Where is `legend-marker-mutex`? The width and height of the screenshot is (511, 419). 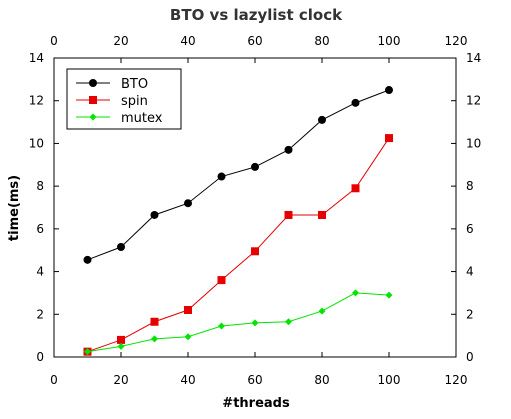 legend-marker-mutex is located at coordinates (93, 117).